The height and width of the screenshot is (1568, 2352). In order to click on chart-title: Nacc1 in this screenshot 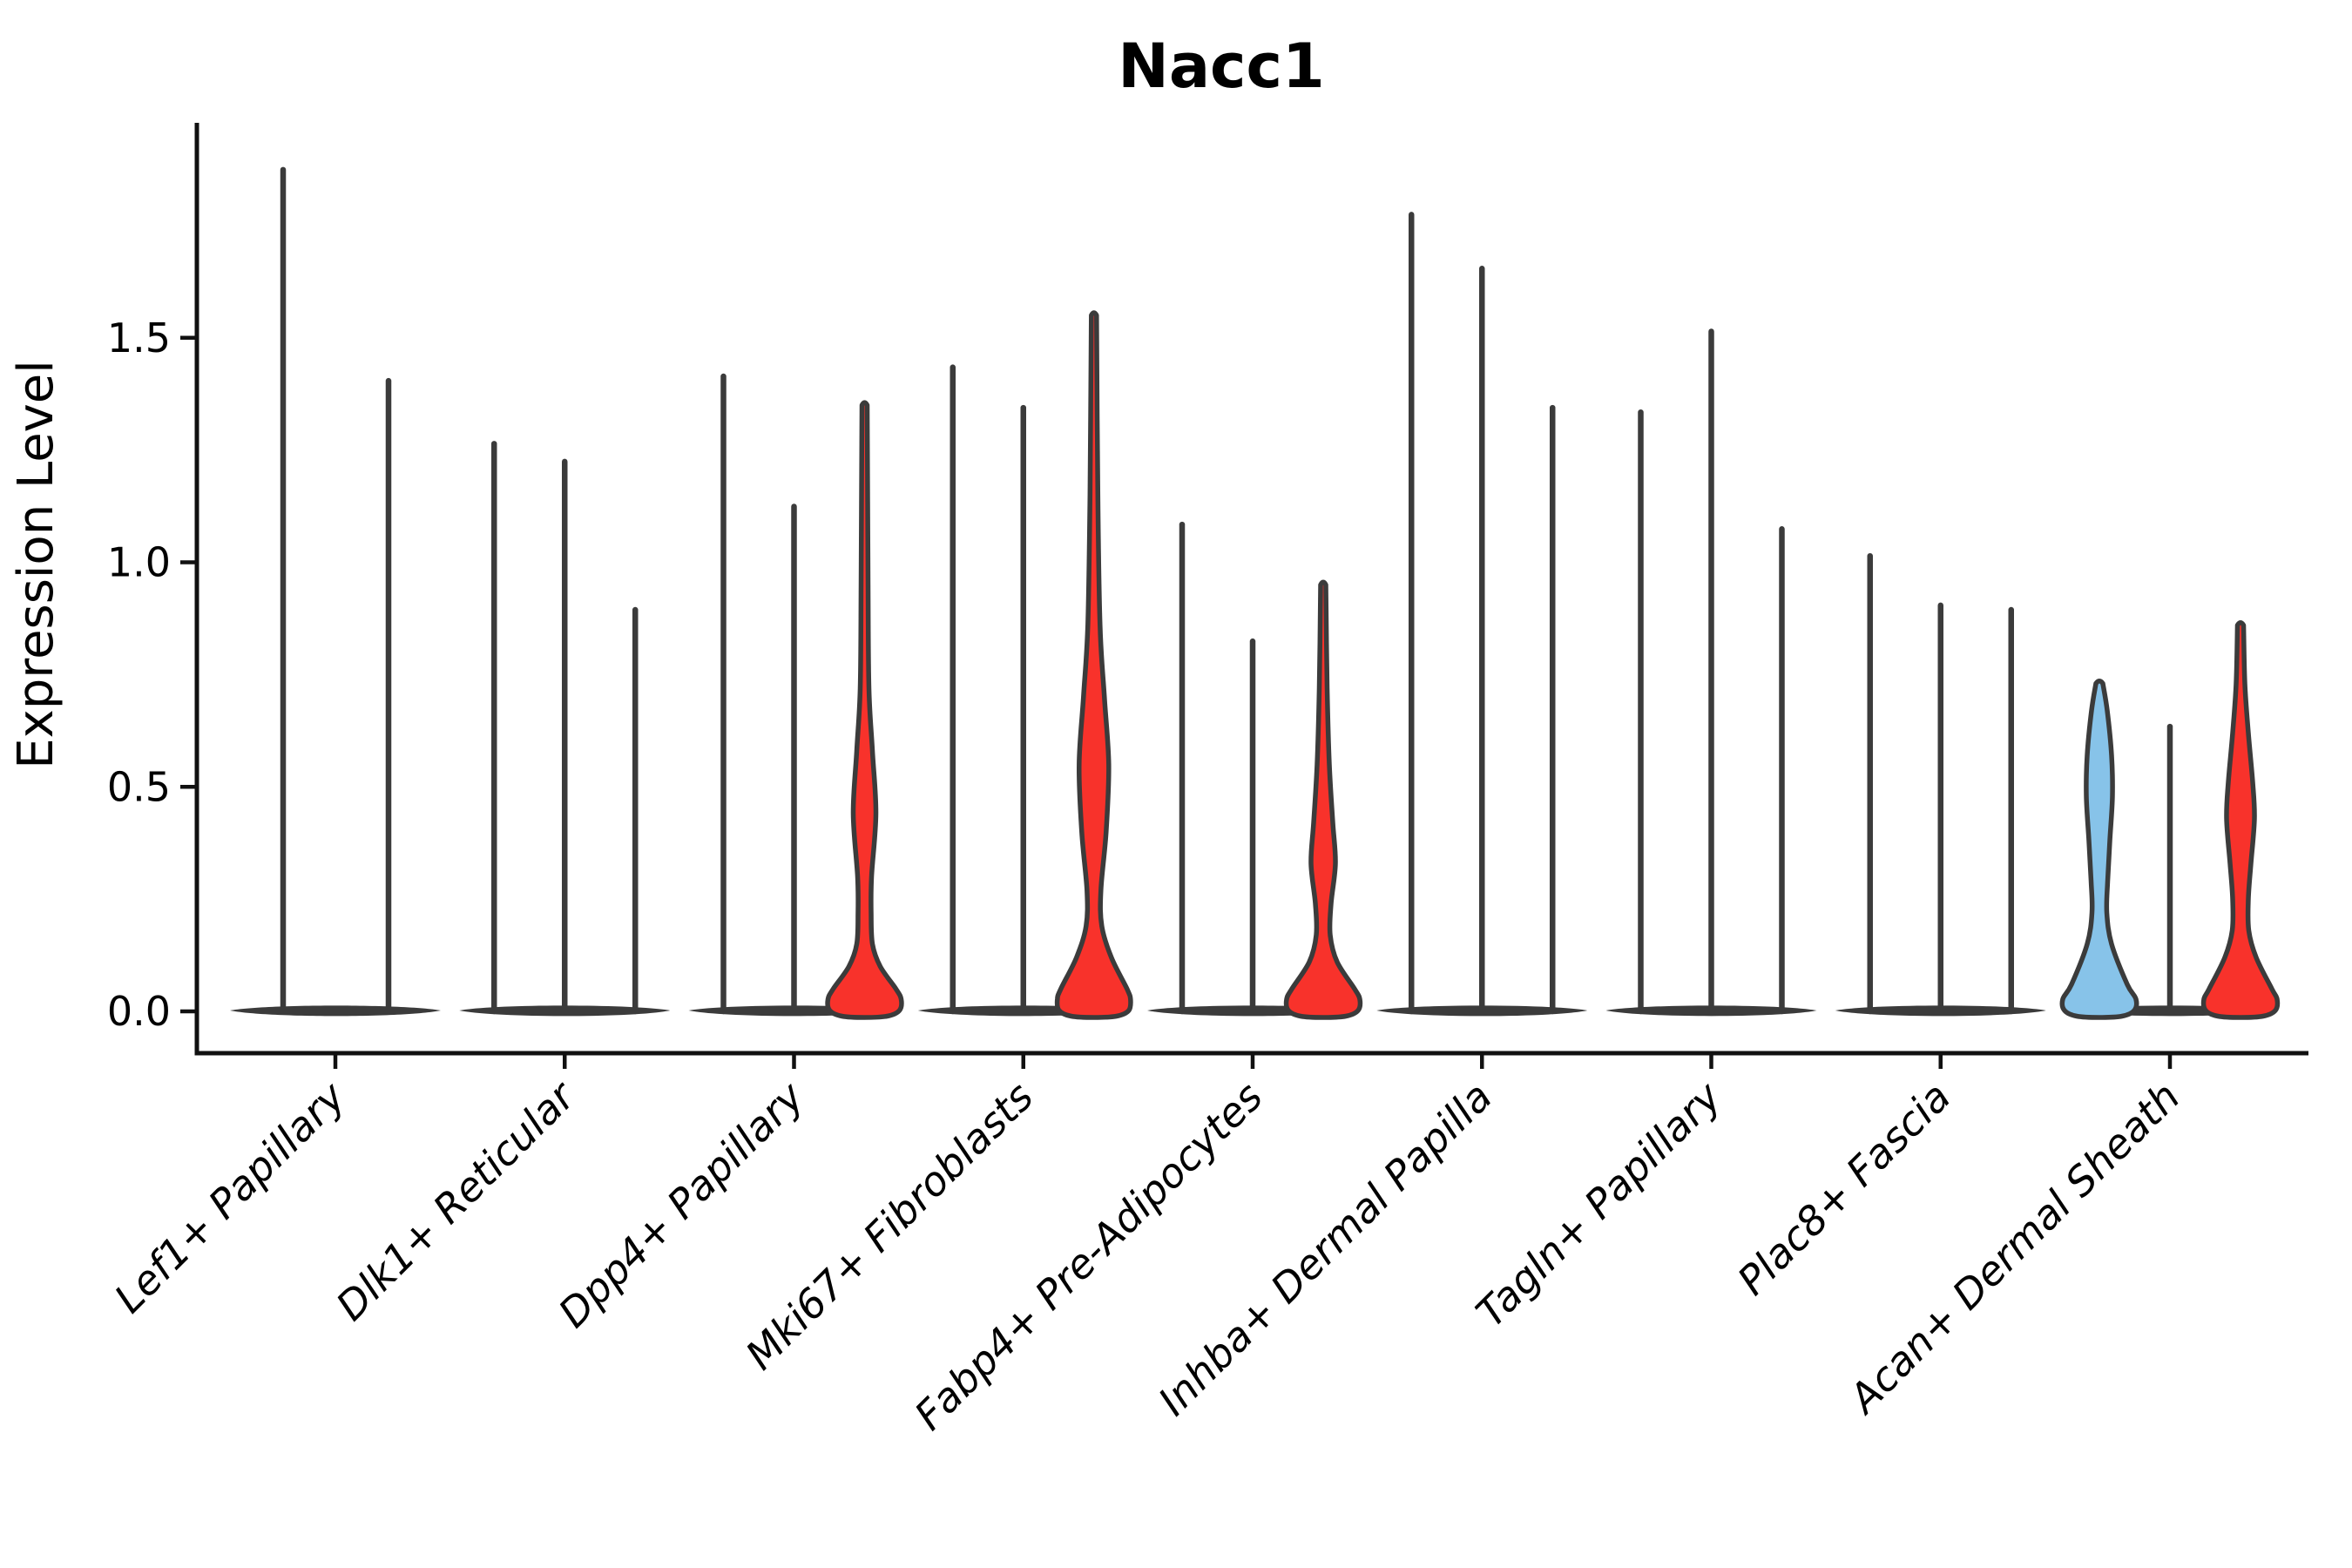, I will do `click(1221, 66)`.